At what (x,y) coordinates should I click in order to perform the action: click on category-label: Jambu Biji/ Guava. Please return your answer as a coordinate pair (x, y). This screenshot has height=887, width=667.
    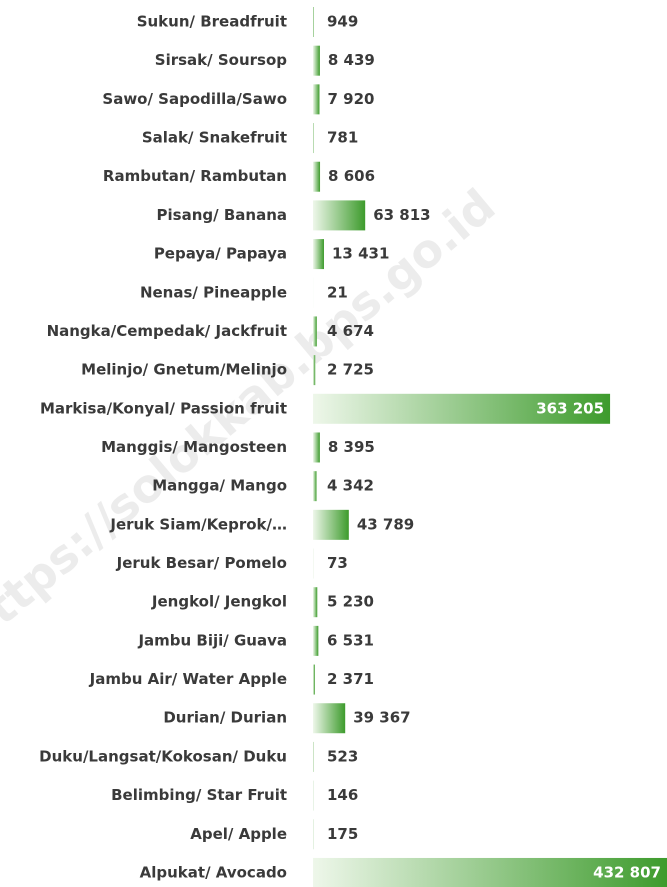
    Looking at the image, I should click on (212, 640).